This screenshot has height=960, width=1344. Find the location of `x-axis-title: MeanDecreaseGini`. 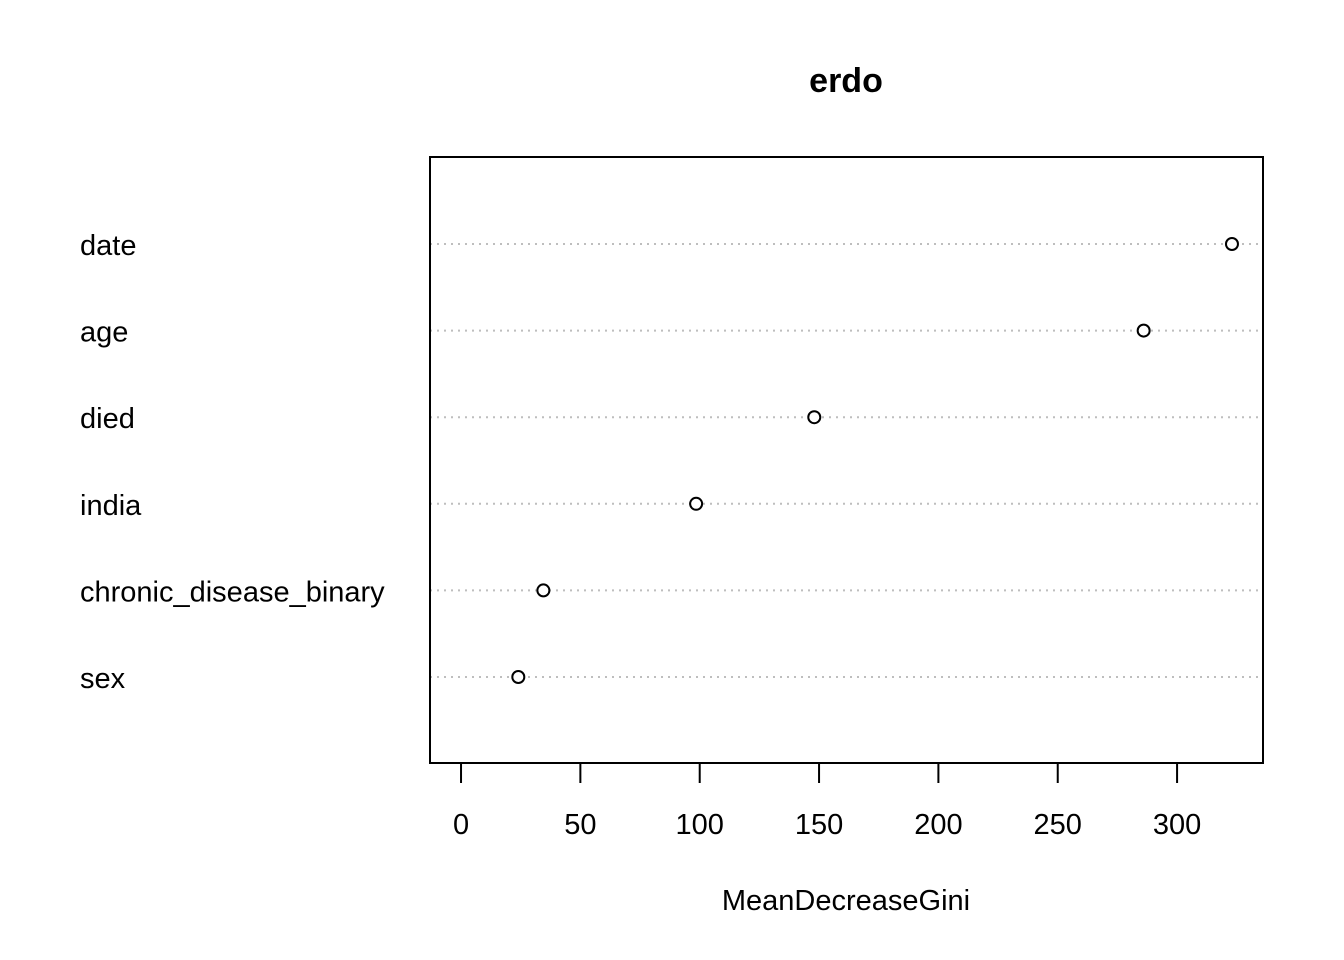

x-axis-title: MeanDecreaseGini is located at coordinates (846, 901).